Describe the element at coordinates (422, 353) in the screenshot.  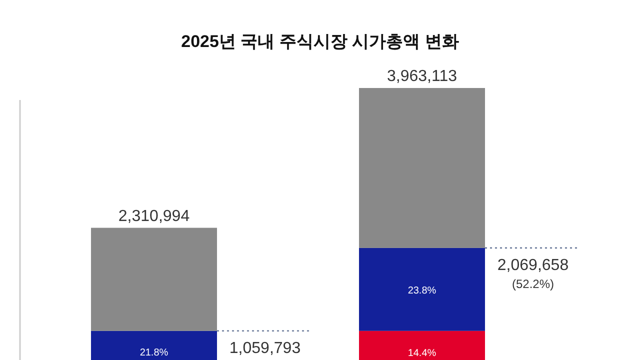
I see `annotation: 14.4%` at that location.